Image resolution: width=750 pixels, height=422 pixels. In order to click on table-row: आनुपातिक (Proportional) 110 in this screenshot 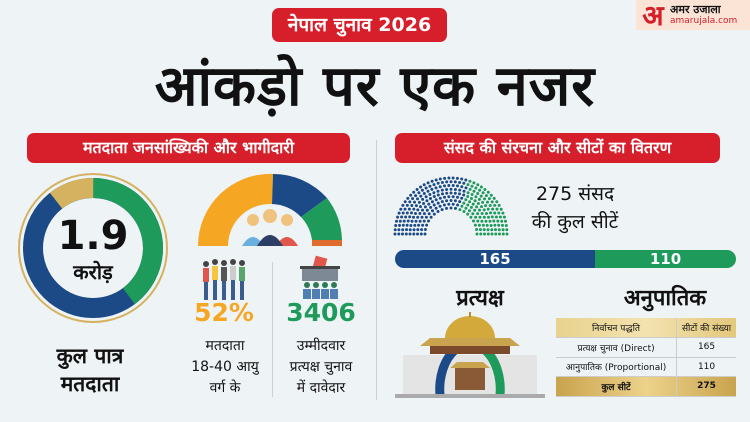, I will do `click(646, 367)`.